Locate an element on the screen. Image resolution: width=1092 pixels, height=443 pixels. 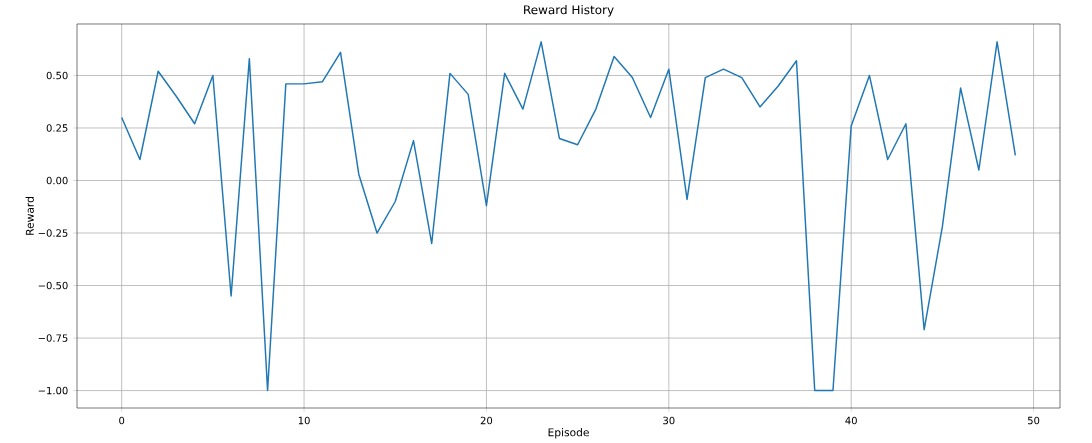
y-tick-label: −0.25 is located at coordinates (53, 233).